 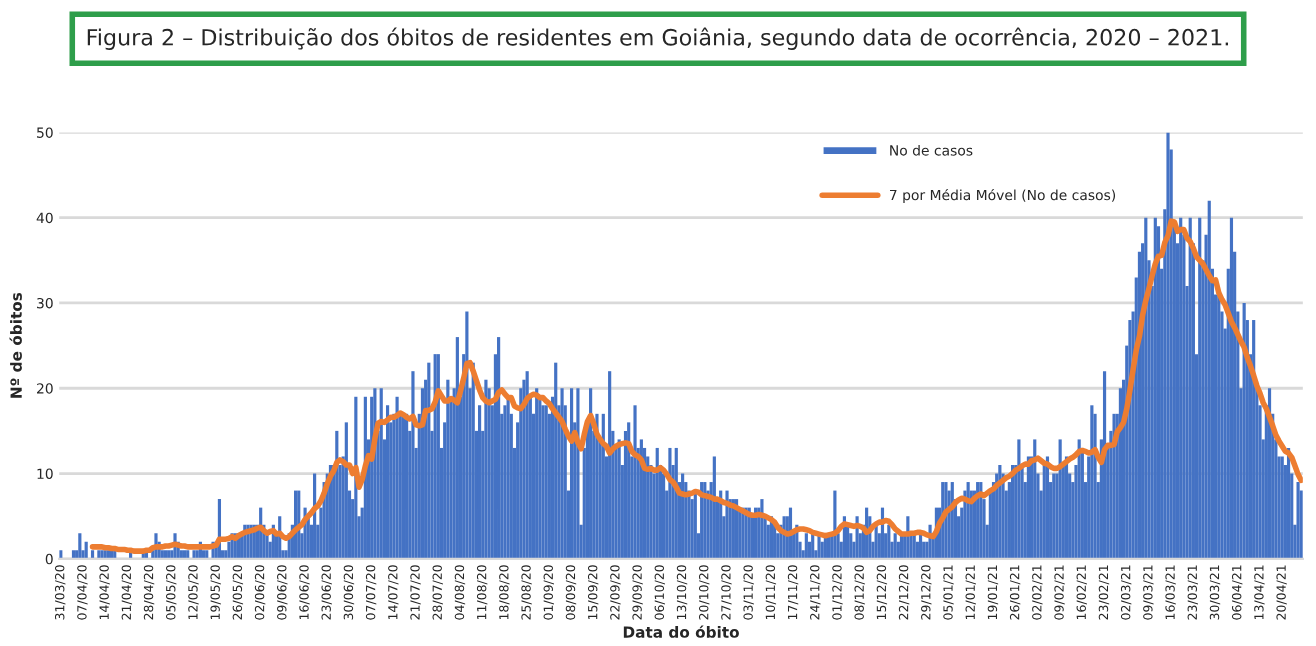 What do you see at coordinates (657, 38) in the screenshot?
I see `chart-title: Figura 2 – Distribuição dos óbitos de residentes em Goiânia, segundo data de ocorrência, 2020 – 2021.` at bounding box center [657, 38].